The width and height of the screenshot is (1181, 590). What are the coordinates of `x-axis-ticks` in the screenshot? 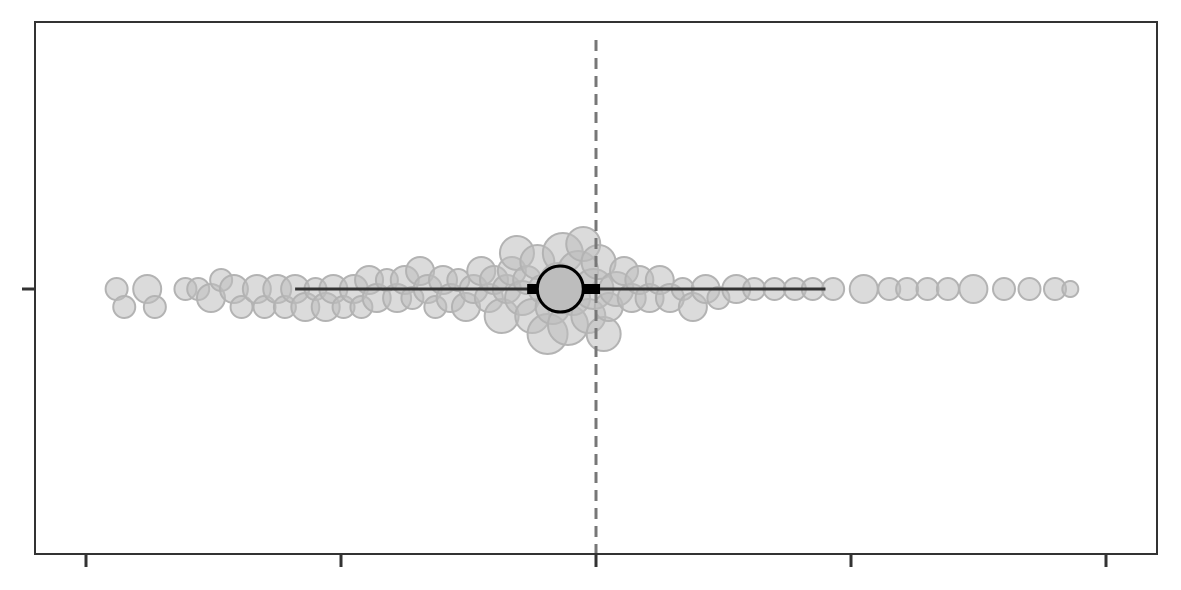 It's located at (596, 560).